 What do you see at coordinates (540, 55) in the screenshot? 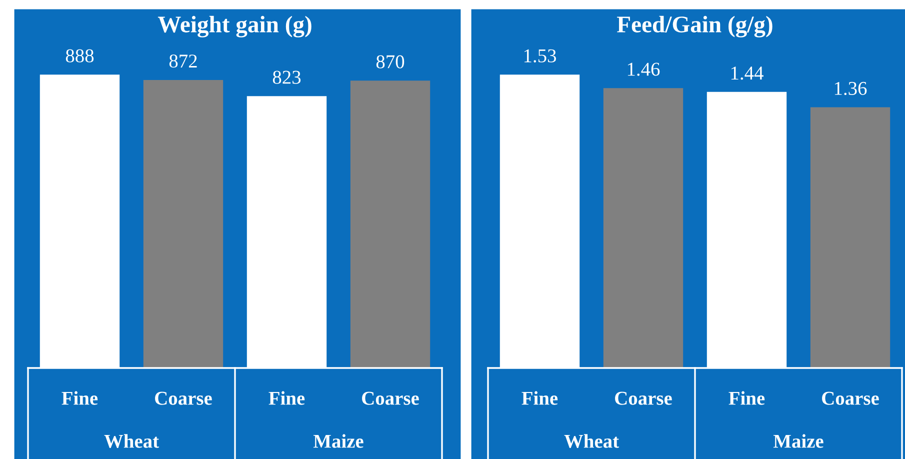
I see `data-label: 1.53` at bounding box center [540, 55].